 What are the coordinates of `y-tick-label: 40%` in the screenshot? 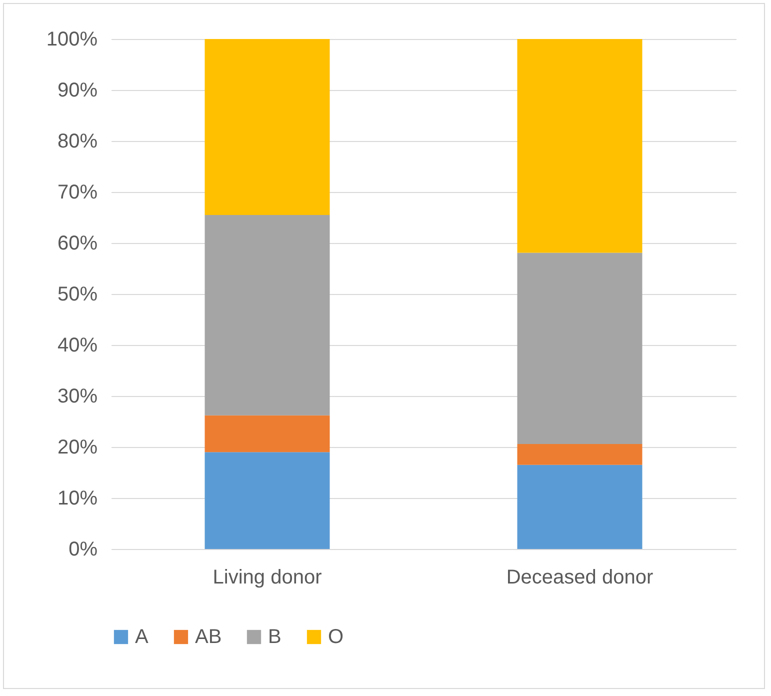 It's located at (77, 345).